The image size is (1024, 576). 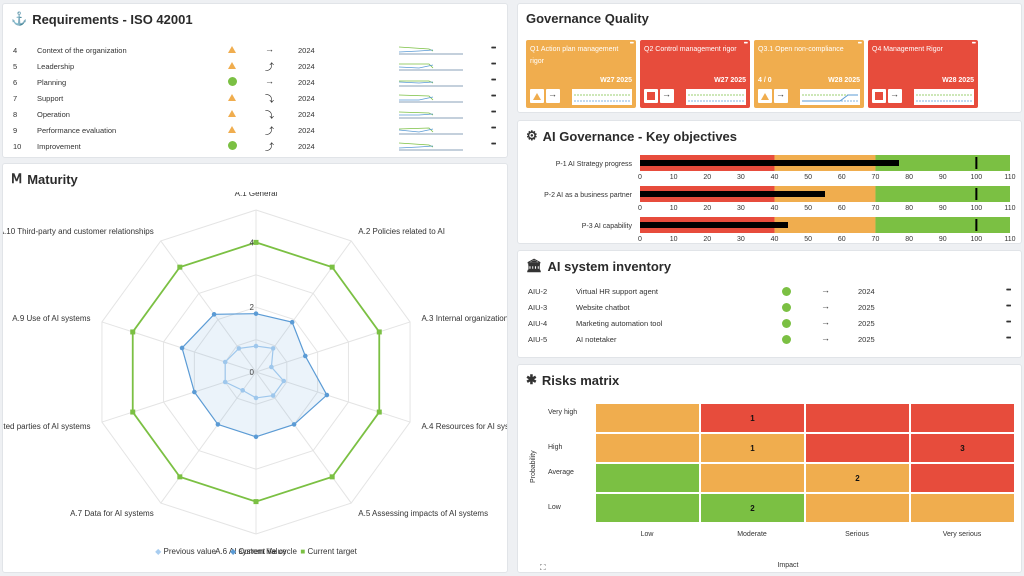 I want to click on legend-target: ■ Current target, so click(x=328, y=551).